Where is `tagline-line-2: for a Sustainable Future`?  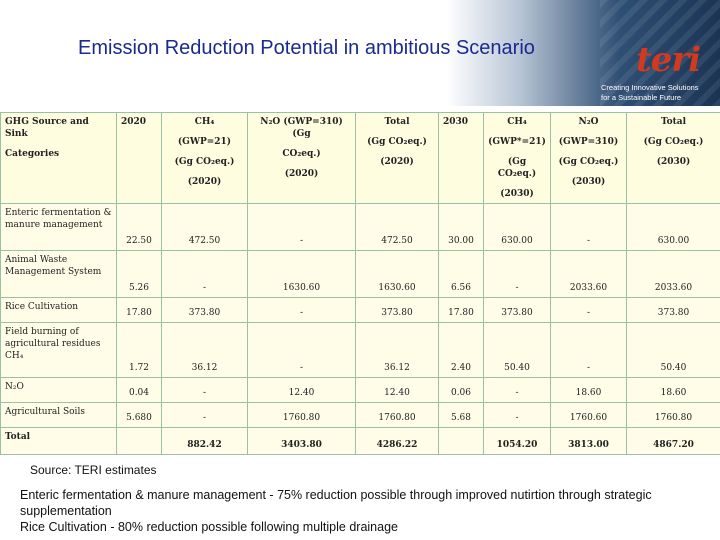
tagline-line-2: for a Sustainable Future is located at coordinates (641, 97).